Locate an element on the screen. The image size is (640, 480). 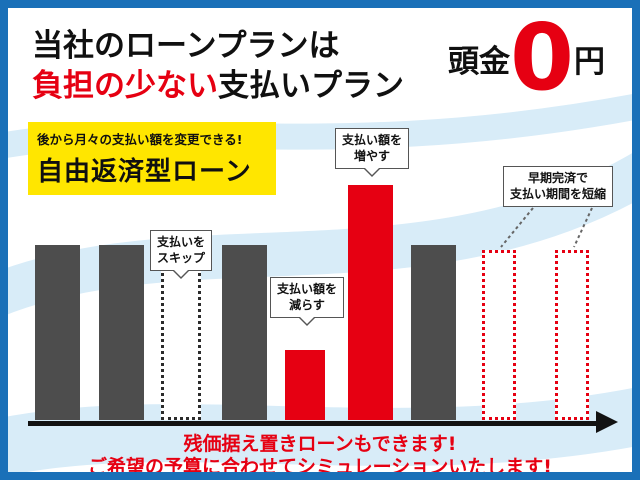
callout-decrease-payment: 支払い額を 減らす is located at coordinates (307, 302).